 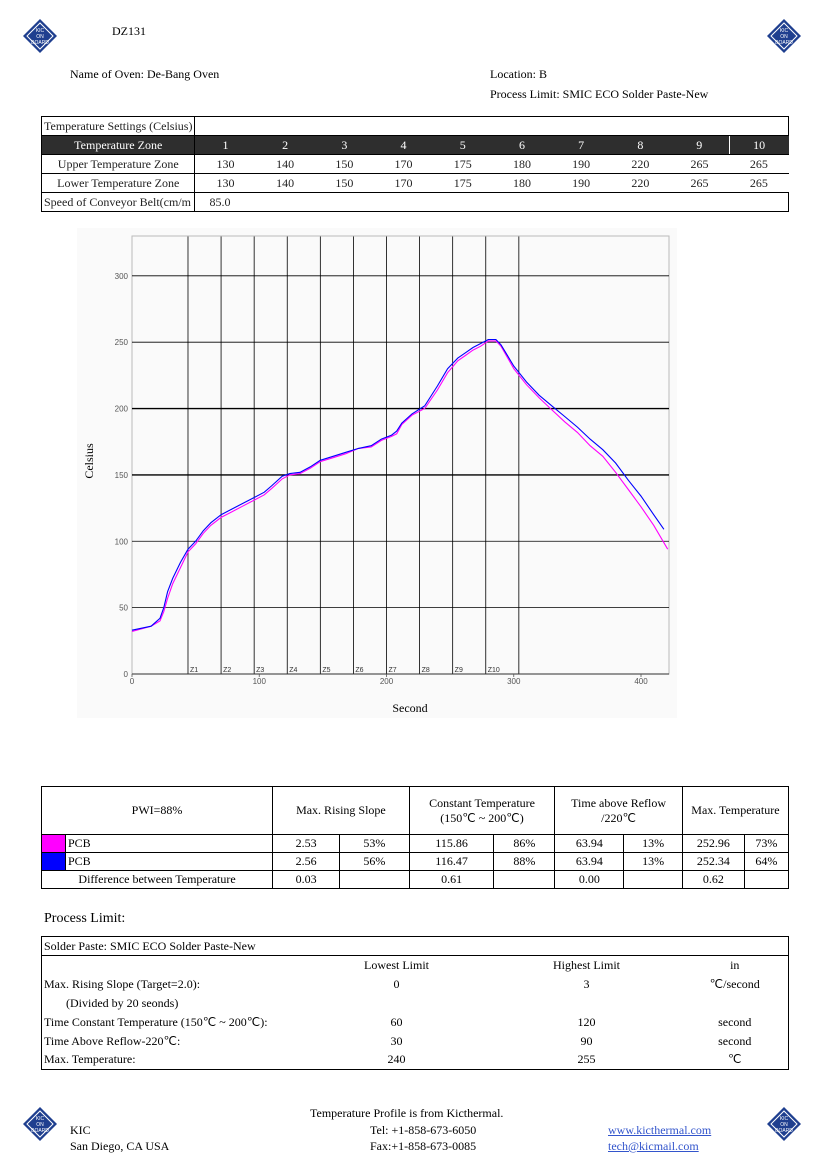 I want to click on const-pct: 88%, so click(x=524, y=861).